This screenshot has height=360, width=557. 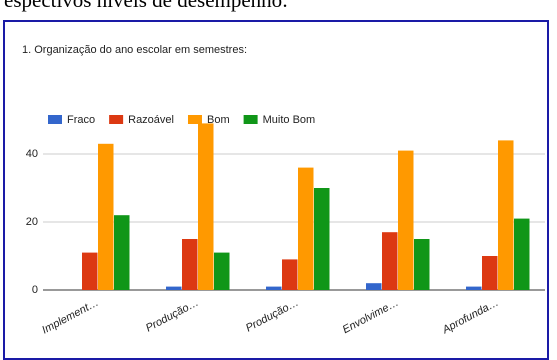 What do you see at coordinates (289, 120) in the screenshot?
I see `legend-label: Muito Bom` at bounding box center [289, 120].